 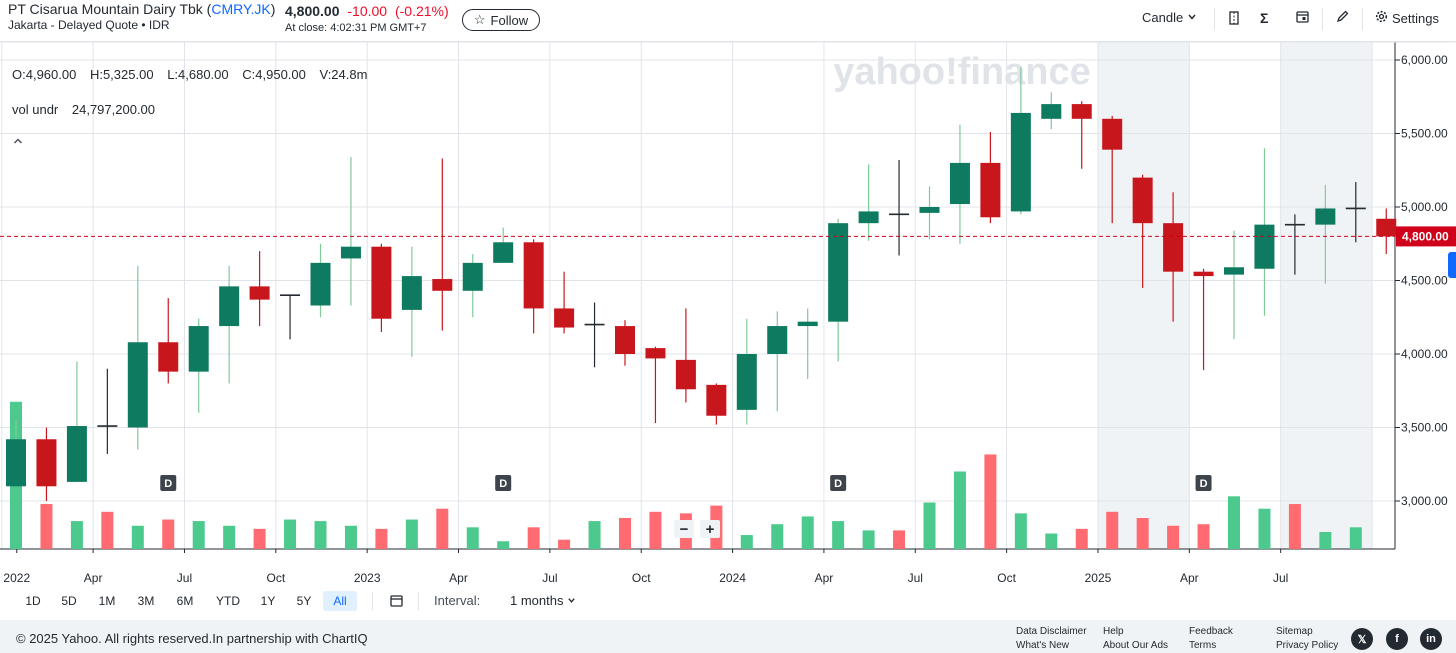 I want to click on data-disclaimer-link: Data Disclaimer, so click(x=1051, y=631).